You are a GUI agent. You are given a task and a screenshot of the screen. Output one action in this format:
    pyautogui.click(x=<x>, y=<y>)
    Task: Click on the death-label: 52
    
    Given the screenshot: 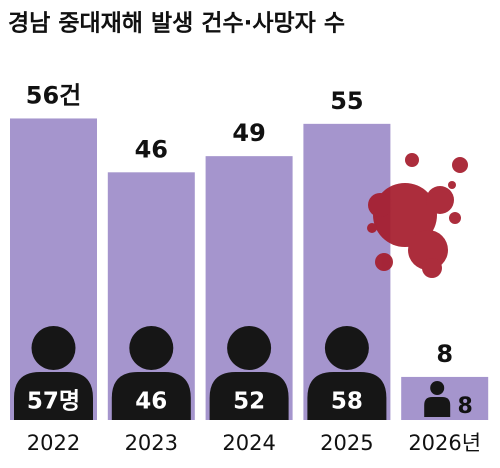 What is the action you would take?
    pyautogui.click(x=249, y=402)
    